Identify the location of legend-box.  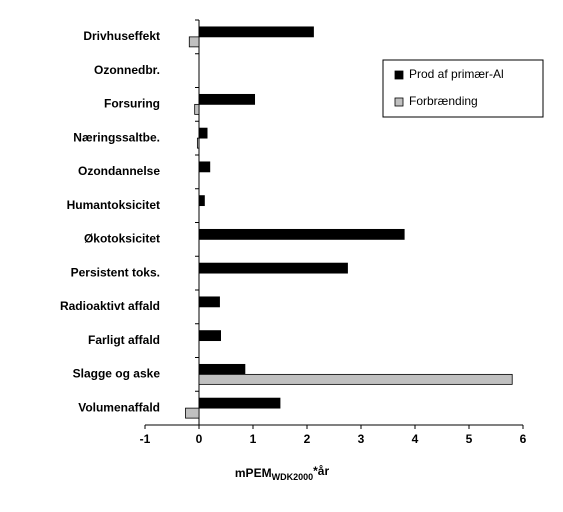
(463, 88).